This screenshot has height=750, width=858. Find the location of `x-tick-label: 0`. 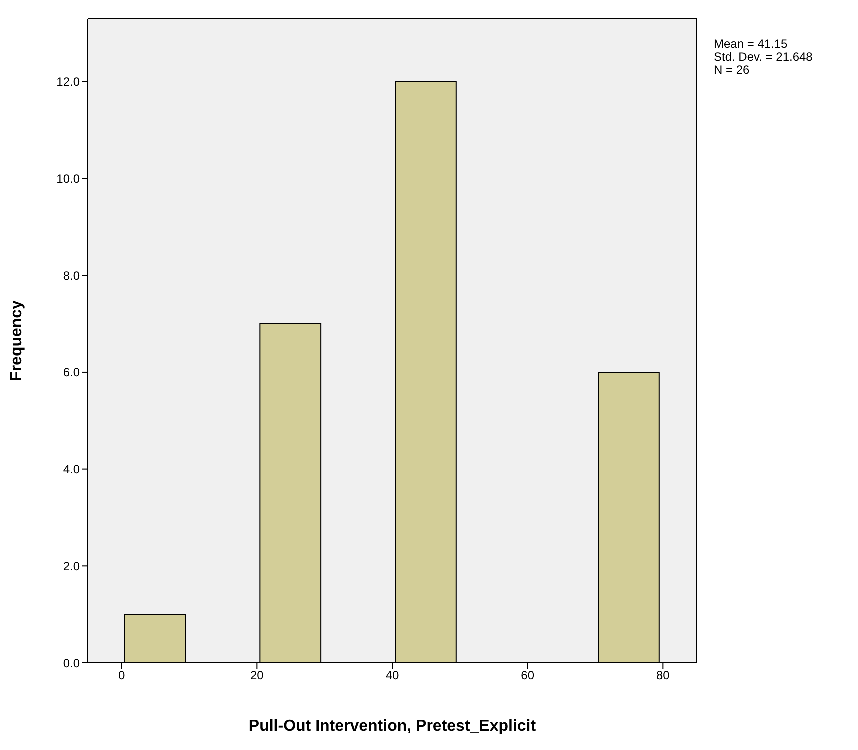

x-tick-label: 0 is located at coordinates (122, 675).